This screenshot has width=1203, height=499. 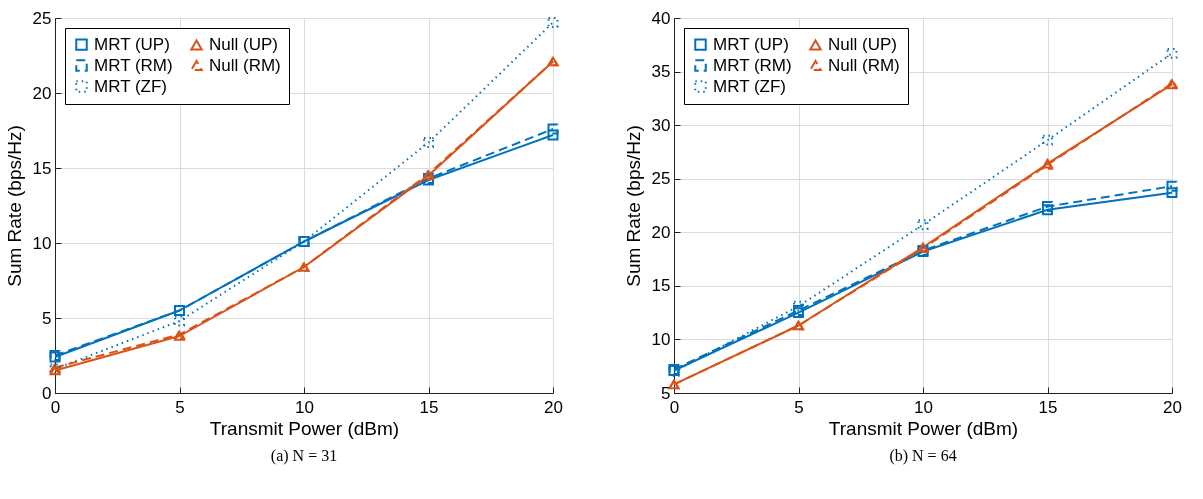 I want to click on text: (b) N = 64, so click(x=923, y=456).